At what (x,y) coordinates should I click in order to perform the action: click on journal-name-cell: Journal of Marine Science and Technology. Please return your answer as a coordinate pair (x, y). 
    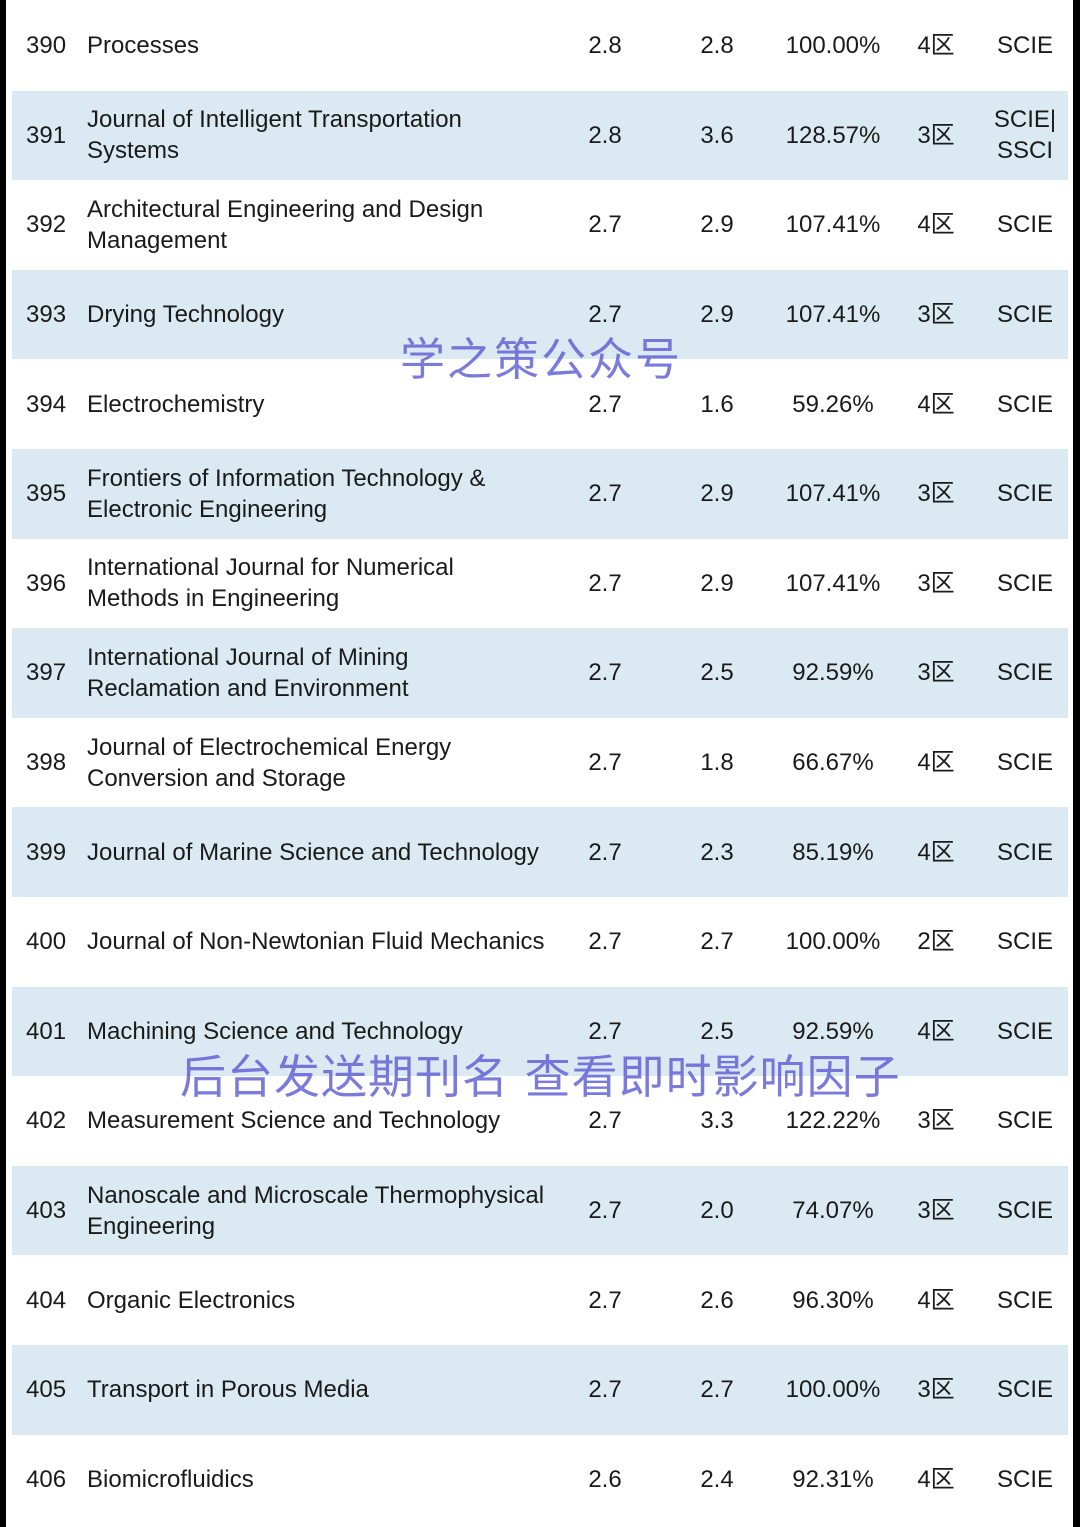
    Looking at the image, I should click on (313, 852).